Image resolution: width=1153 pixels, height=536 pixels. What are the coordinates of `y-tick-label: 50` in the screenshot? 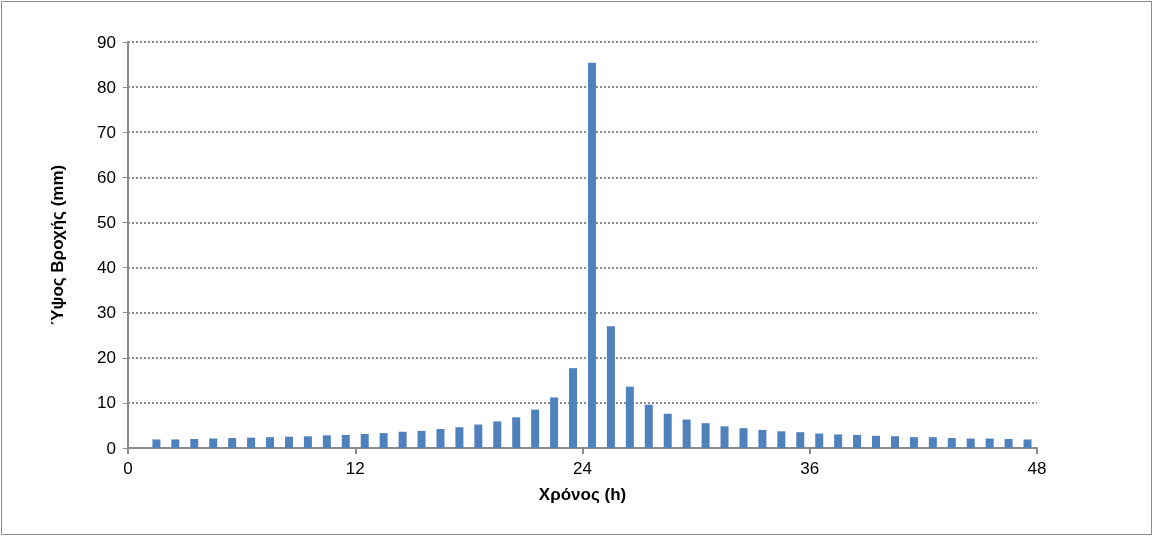 It's located at (106, 222).